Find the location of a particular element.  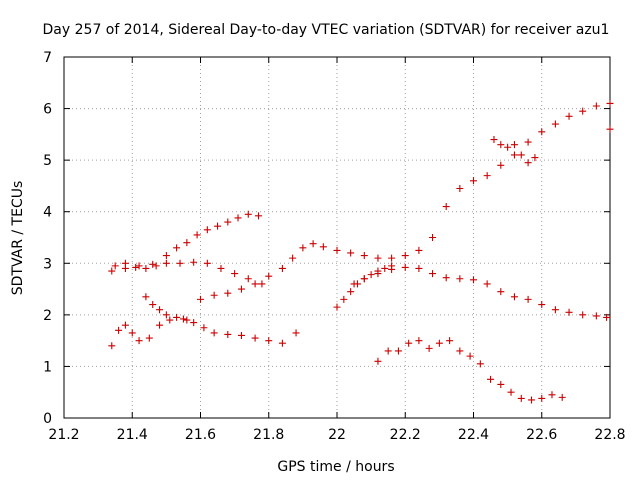

y-axis-label: SDTVAR / TECUs is located at coordinates (18, 238).